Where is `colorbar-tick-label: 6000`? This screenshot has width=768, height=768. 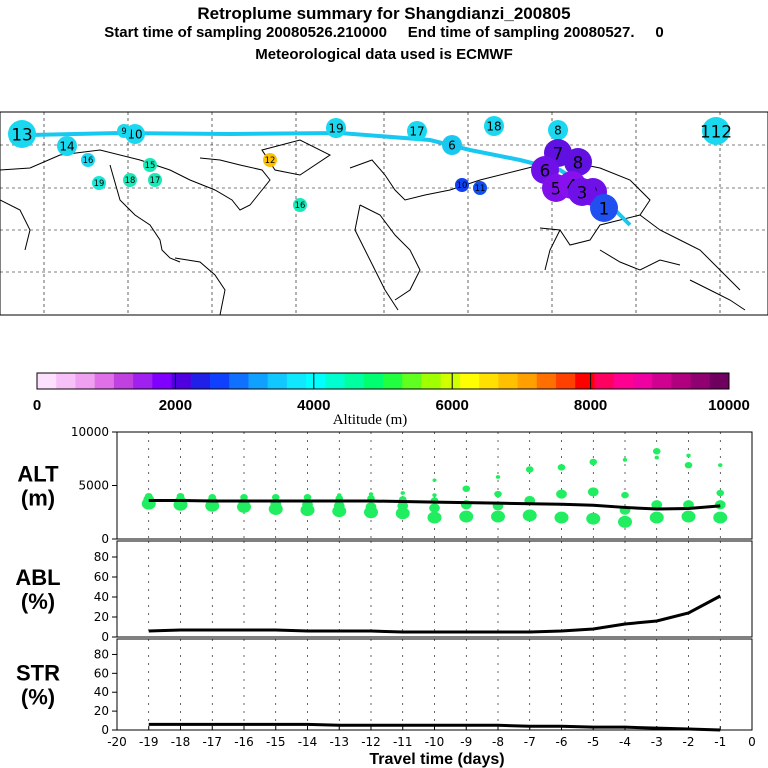 colorbar-tick-label: 6000 is located at coordinates (452, 405).